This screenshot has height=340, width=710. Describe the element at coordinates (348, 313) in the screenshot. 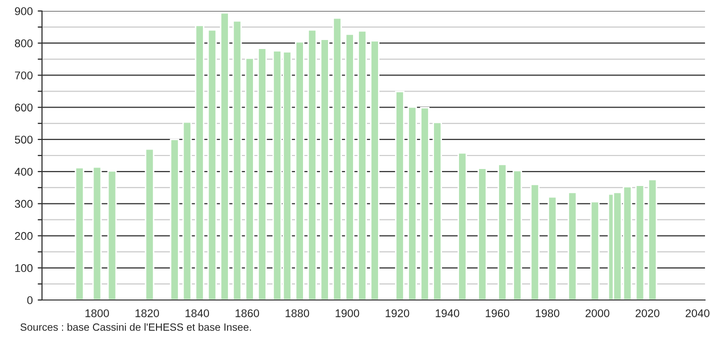

I see `x-tick-label: 1900` at that location.